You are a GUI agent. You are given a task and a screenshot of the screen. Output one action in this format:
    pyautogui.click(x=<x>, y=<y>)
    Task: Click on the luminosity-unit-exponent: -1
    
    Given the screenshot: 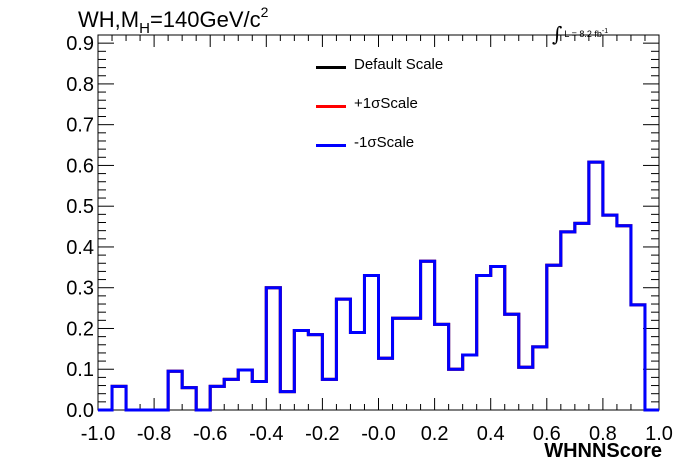 What is the action you would take?
    pyautogui.click(x=605, y=31)
    